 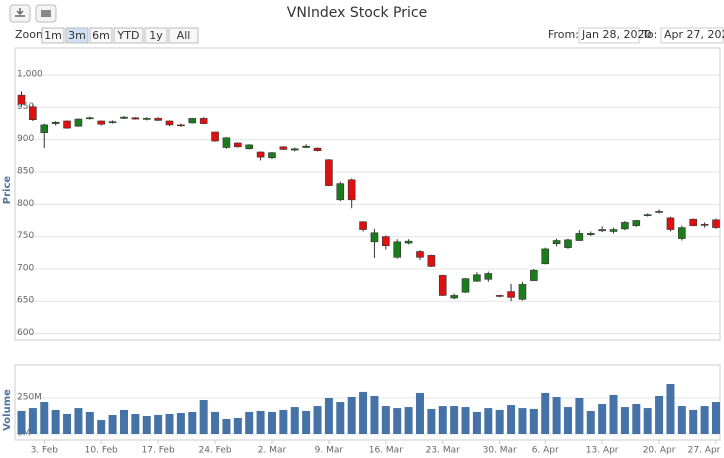 I want to click on zoom-label: Zoom, so click(x=31, y=34).